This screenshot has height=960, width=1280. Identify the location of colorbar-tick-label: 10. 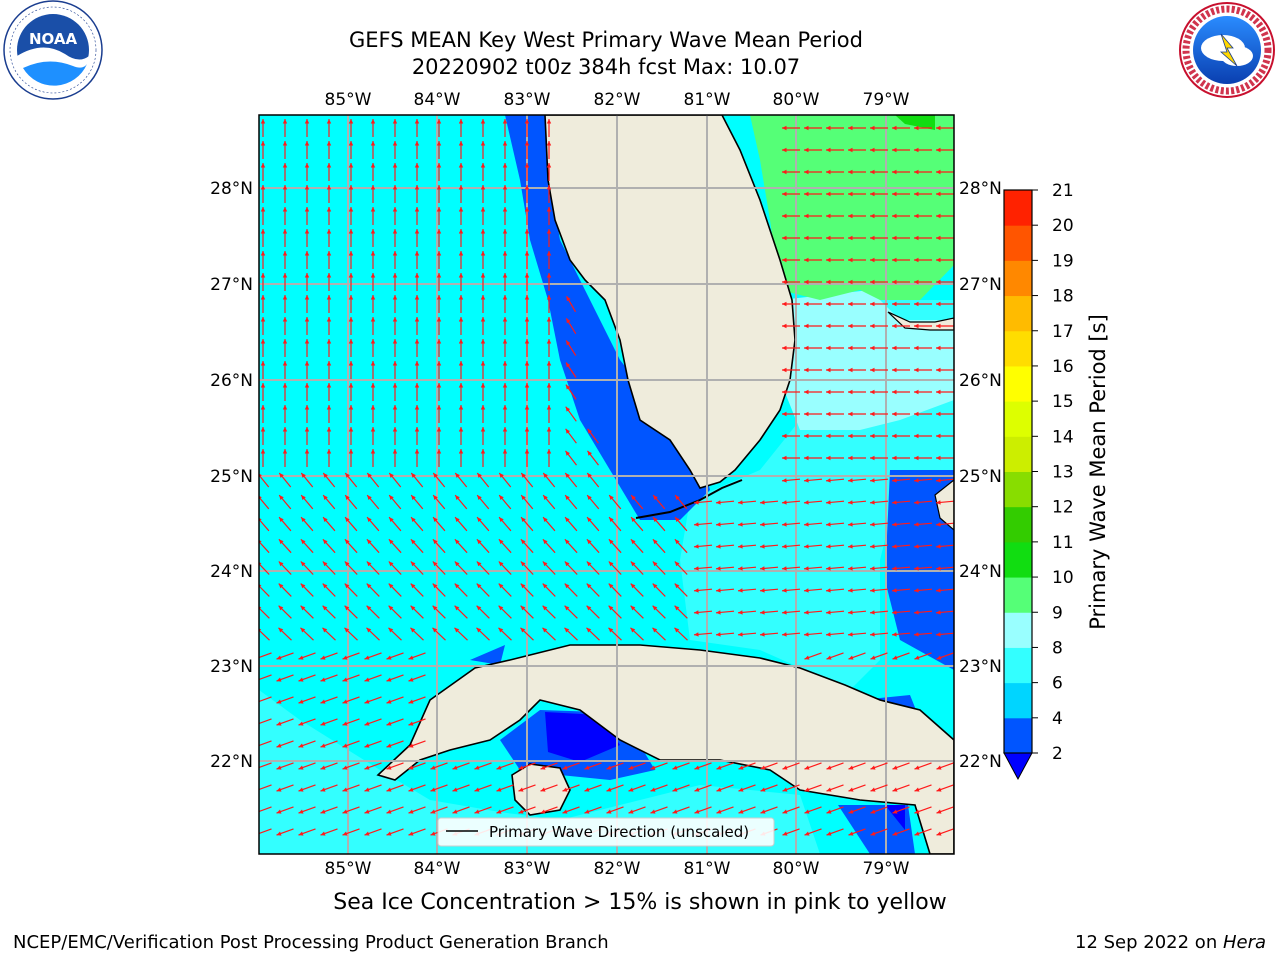
(1063, 578).